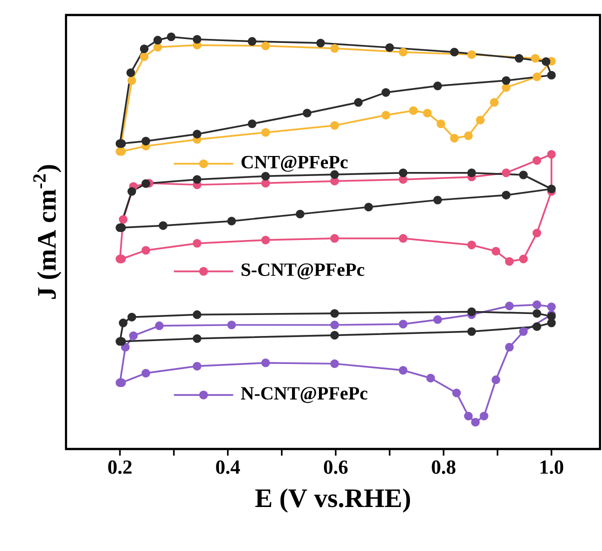  I want to click on x-axis-title: E (V vs.RHE), so click(332, 500).